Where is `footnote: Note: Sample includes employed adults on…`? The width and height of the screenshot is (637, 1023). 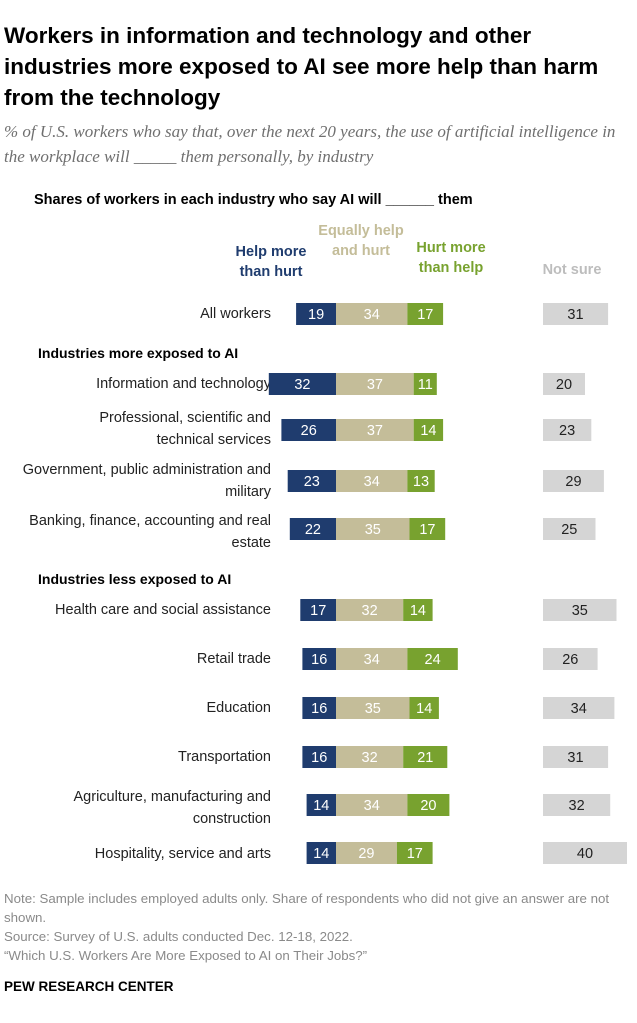 footnote: Note: Sample includes employed adults on… is located at coordinates (316, 927).